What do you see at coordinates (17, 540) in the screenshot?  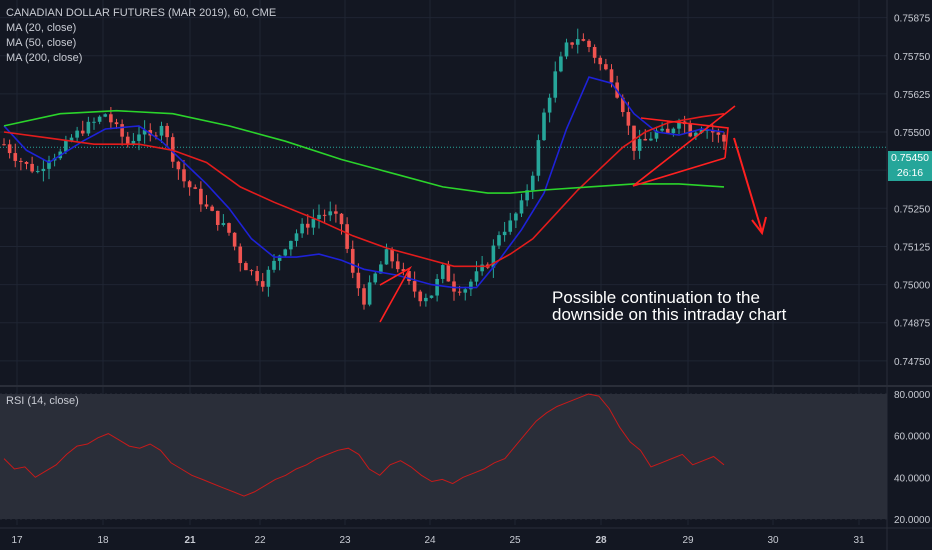 I see `x-tick-label: 17` at bounding box center [17, 540].